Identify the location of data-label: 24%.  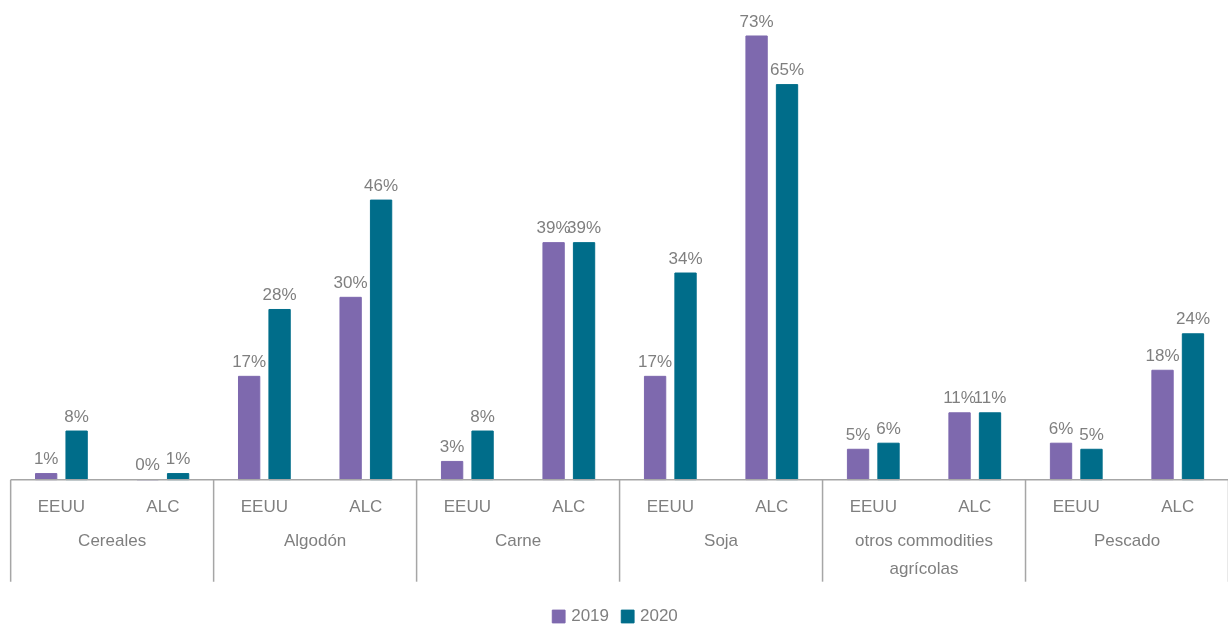
(1192, 319).